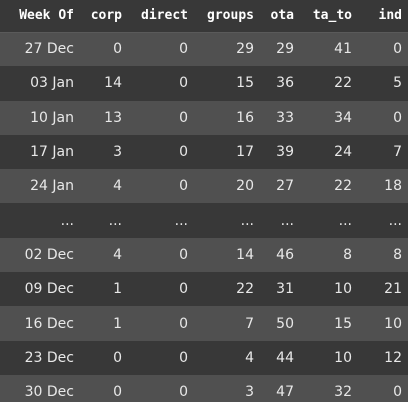 The width and height of the screenshot is (408, 402). Describe the element at coordinates (280, 357) in the screenshot. I see `cell-ota: 44` at that location.